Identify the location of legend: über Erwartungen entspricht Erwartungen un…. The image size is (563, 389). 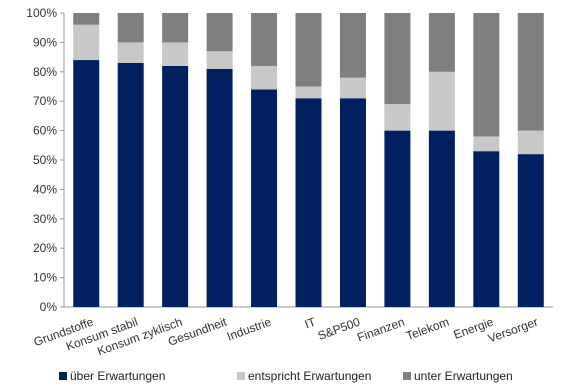
(281, 378).